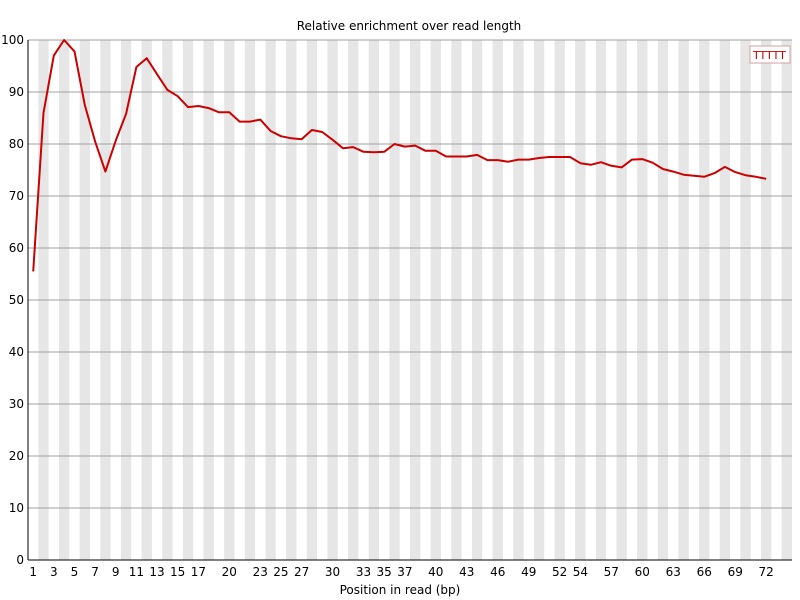 The image size is (800, 600). What do you see at coordinates (177, 572) in the screenshot?
I see `x-tick-label: 15` at bounding box center [177, 572].